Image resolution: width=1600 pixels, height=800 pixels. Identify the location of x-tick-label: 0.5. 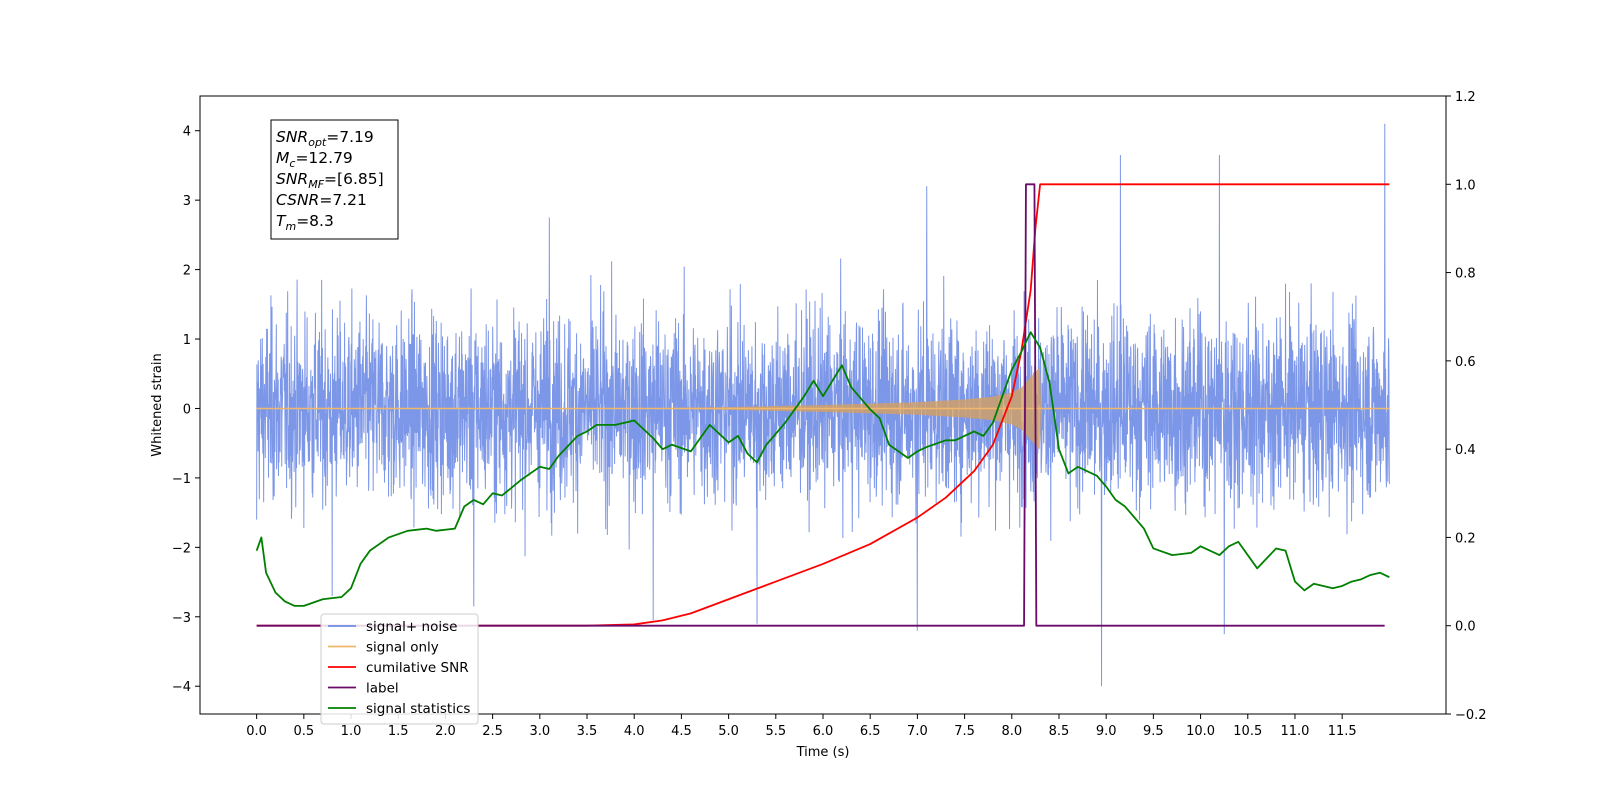
(303, 731).